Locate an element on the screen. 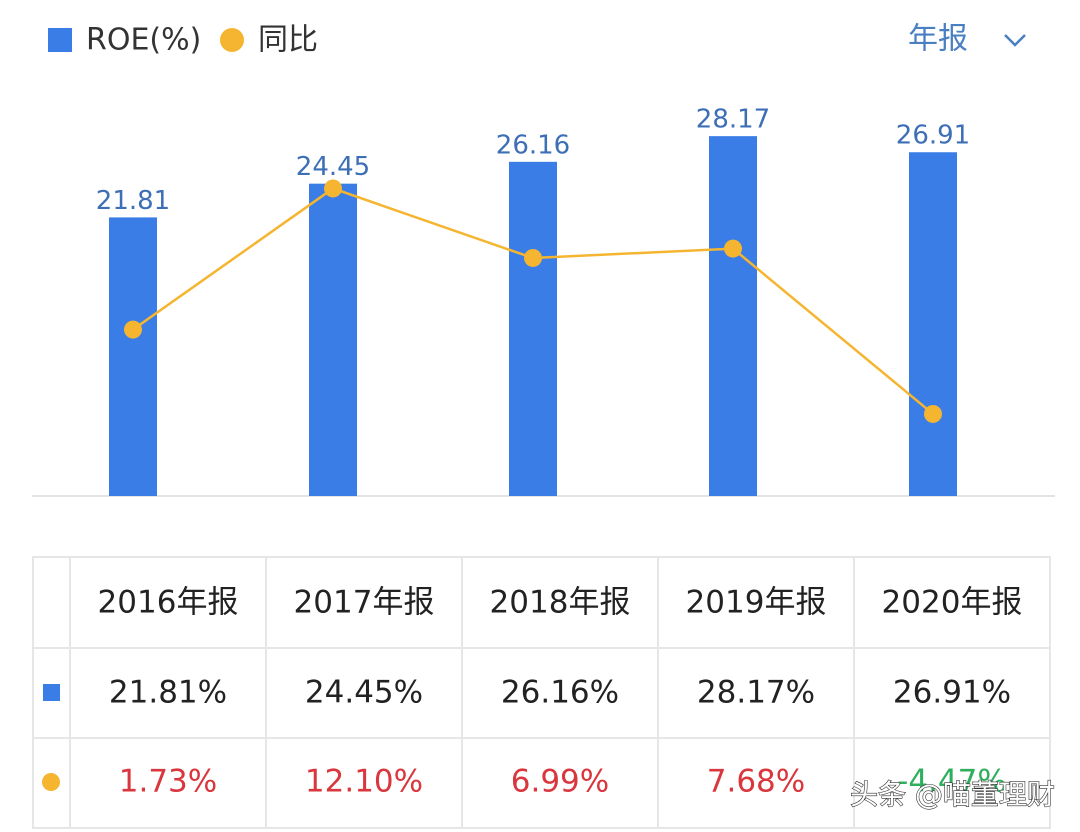  bar-value-label: 26.91 is located at coordinates (933, 136).